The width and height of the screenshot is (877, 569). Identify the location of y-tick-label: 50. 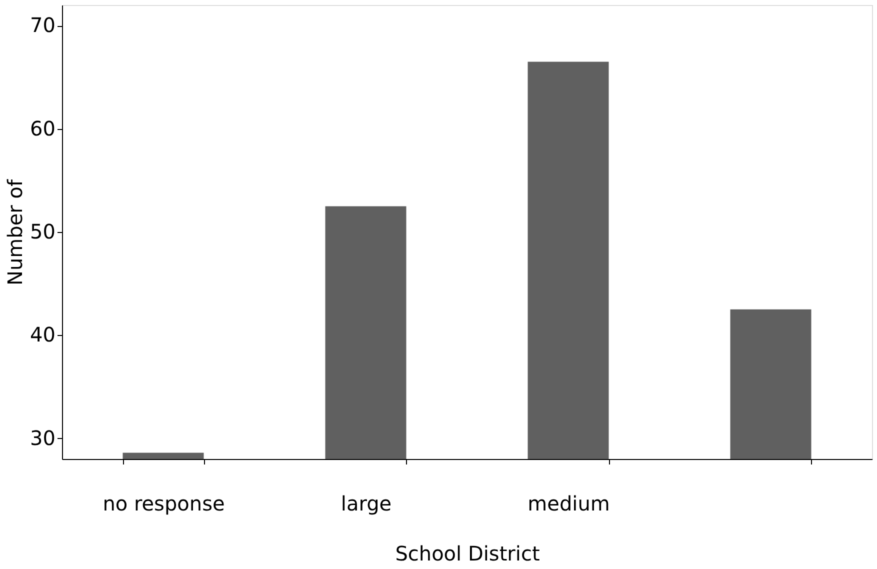
(43, 232).